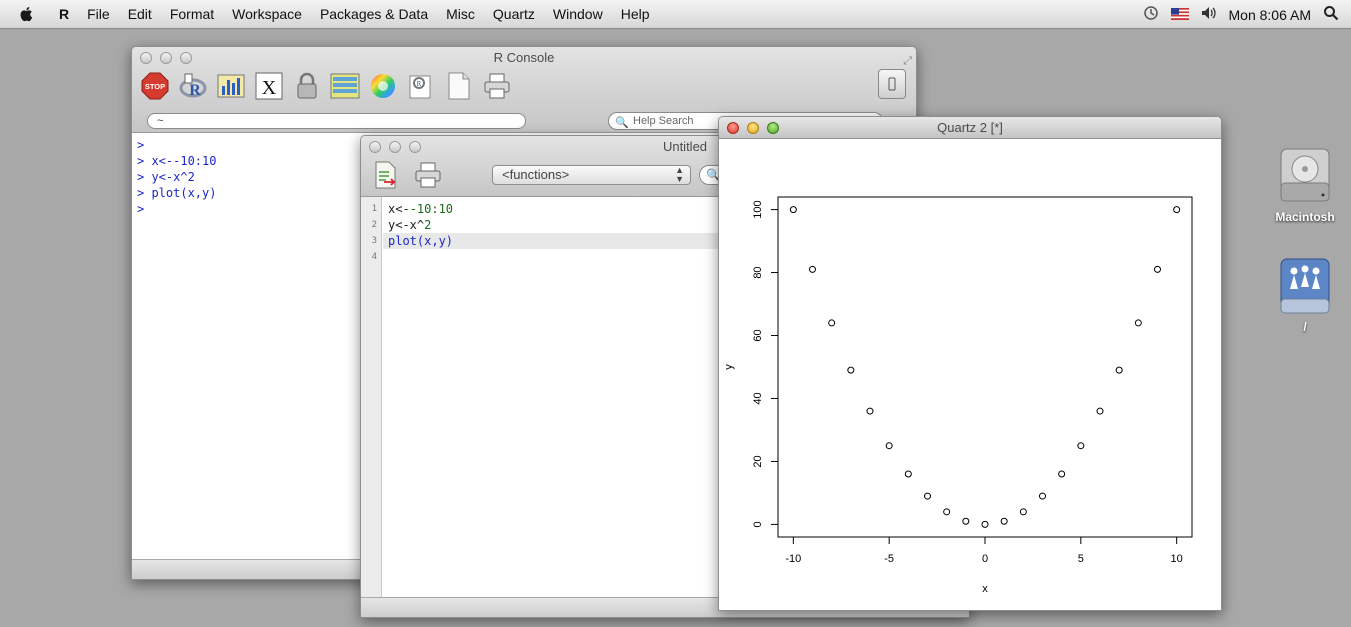 The width and height of the screenshot is (1351, 627). I want to click on y-tick-label: 40, so click(758, 398).